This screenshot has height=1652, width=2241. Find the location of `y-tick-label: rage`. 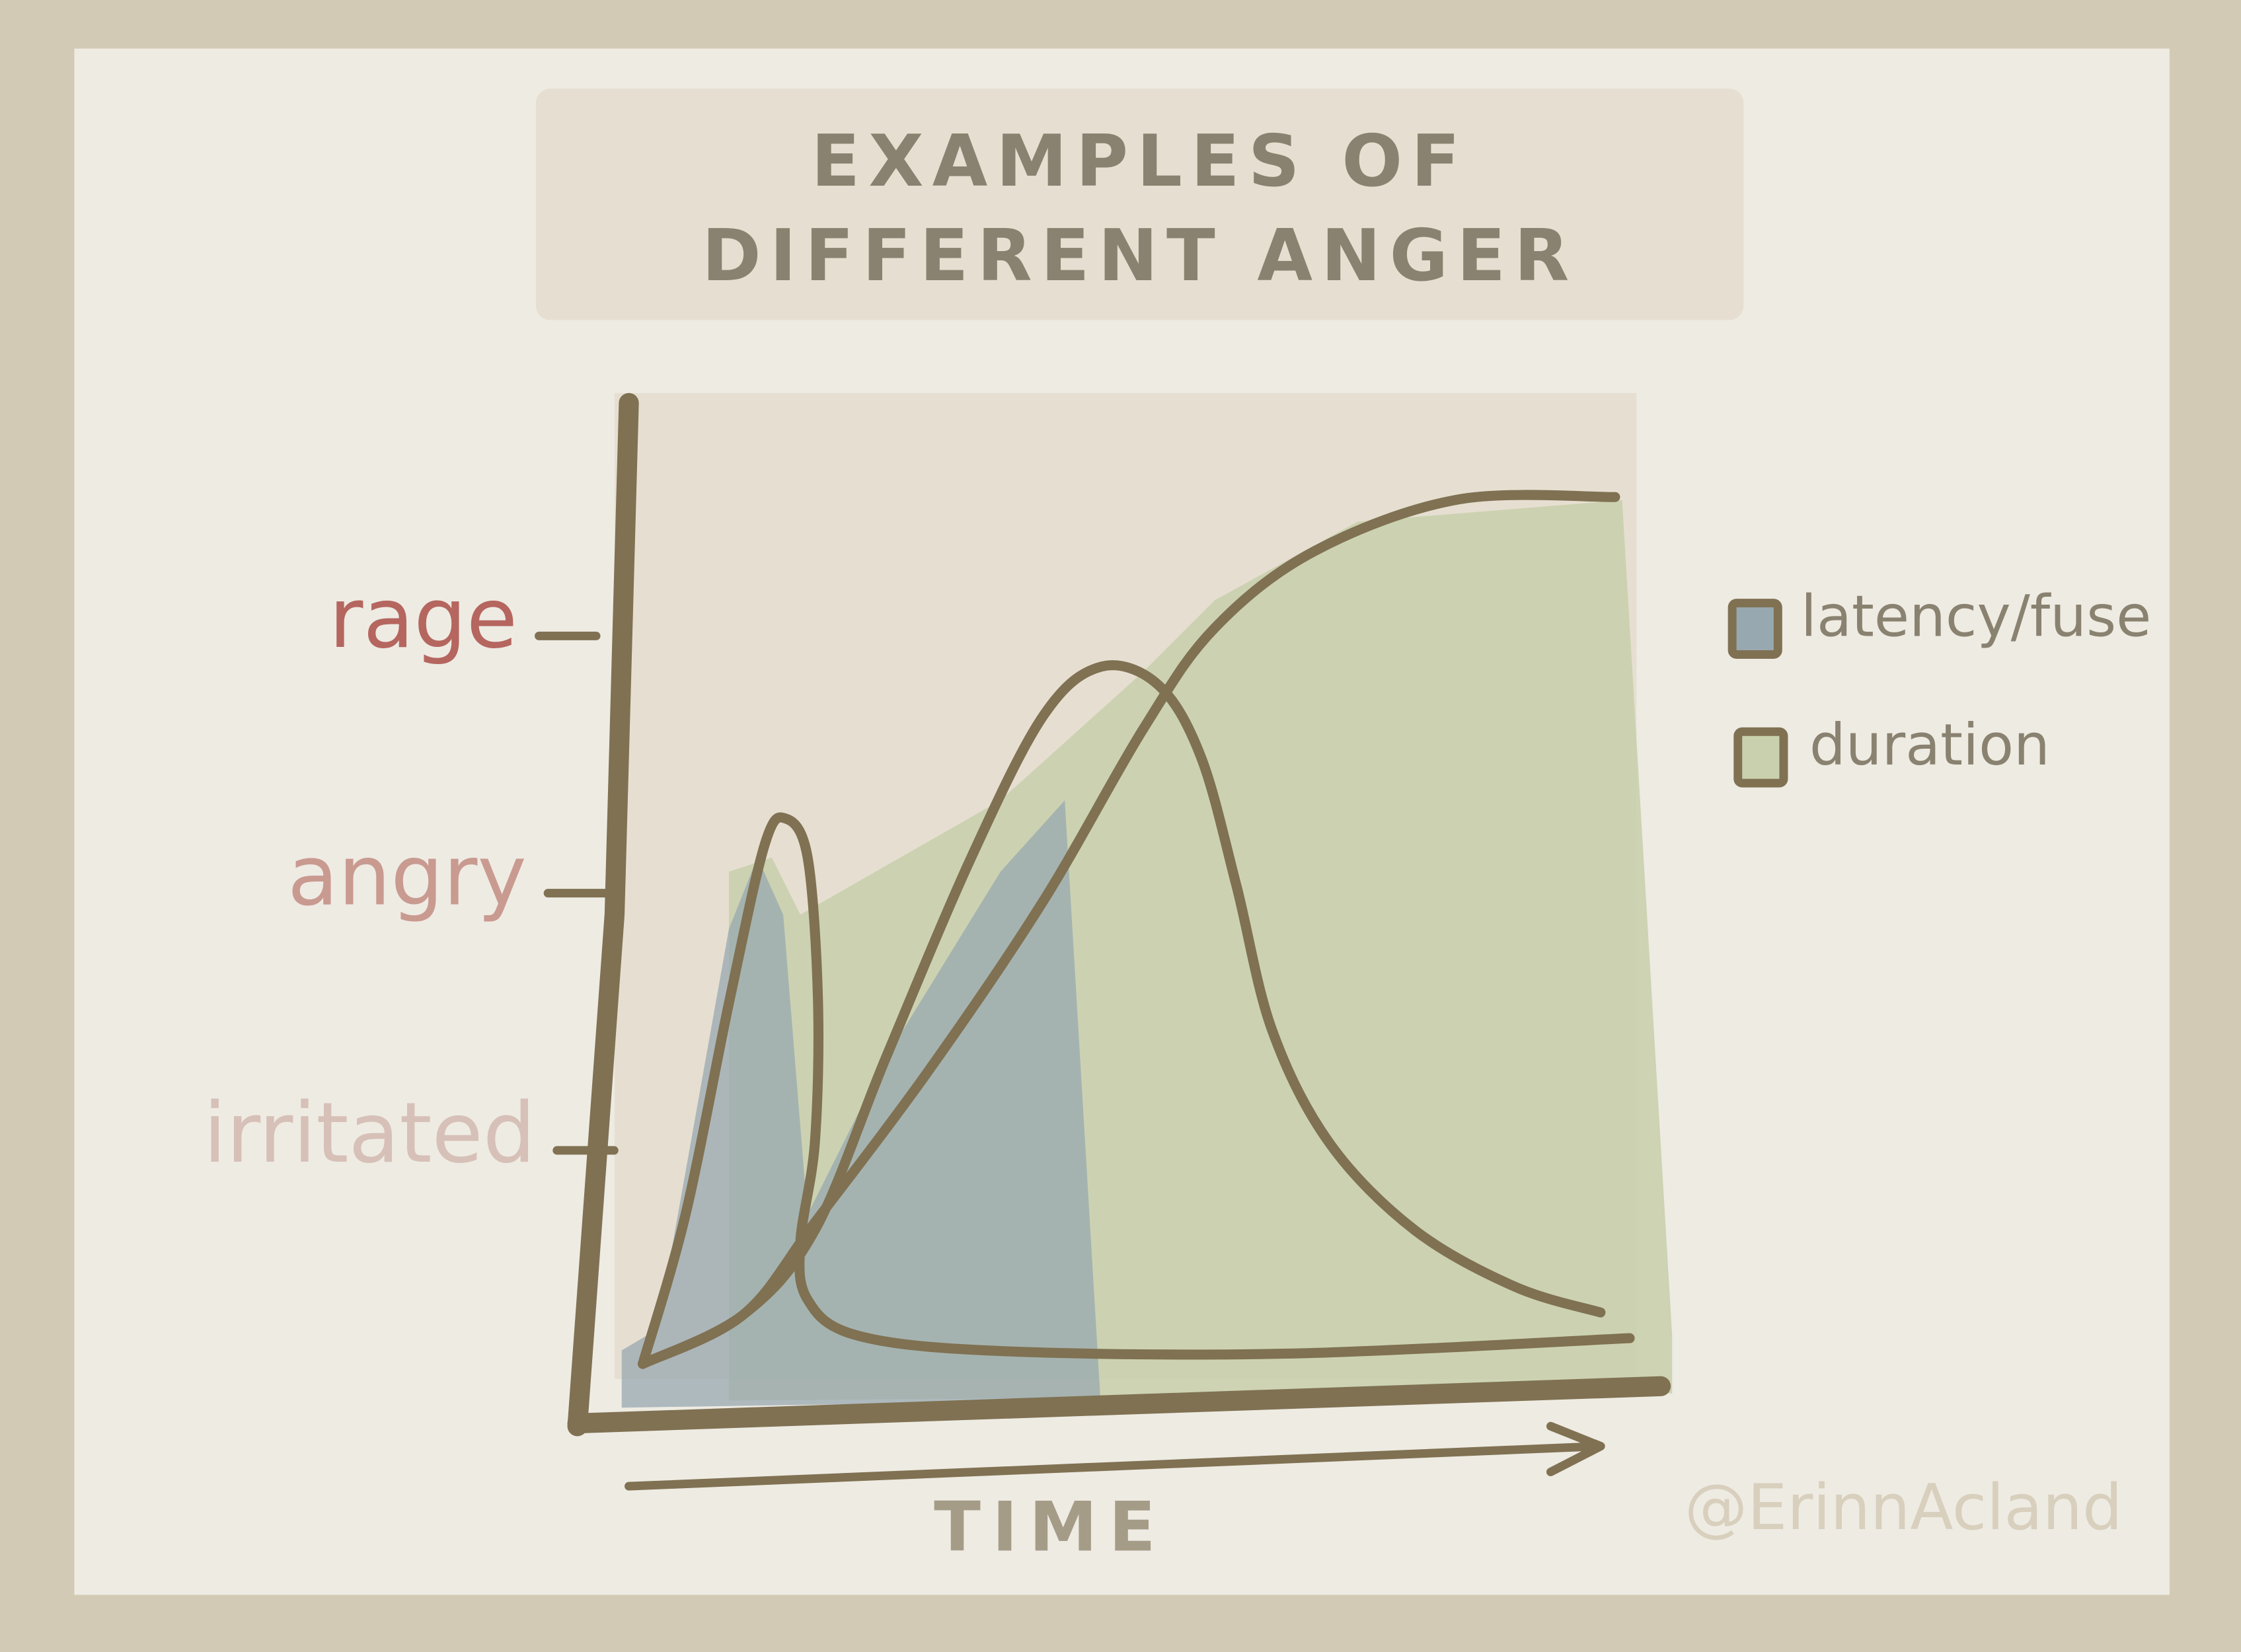

y-tick-label: rage is located at coordinates (423, 619).